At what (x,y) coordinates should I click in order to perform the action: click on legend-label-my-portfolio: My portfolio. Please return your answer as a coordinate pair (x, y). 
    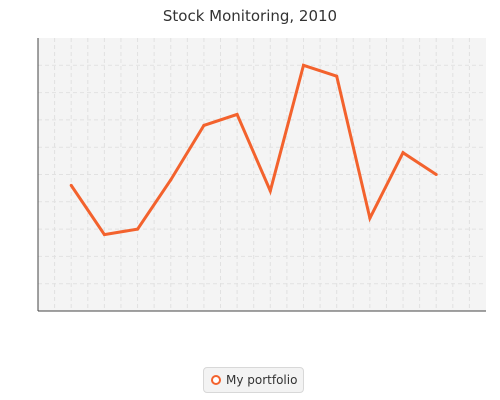
    Looking at the image, I should click on (262, 380).